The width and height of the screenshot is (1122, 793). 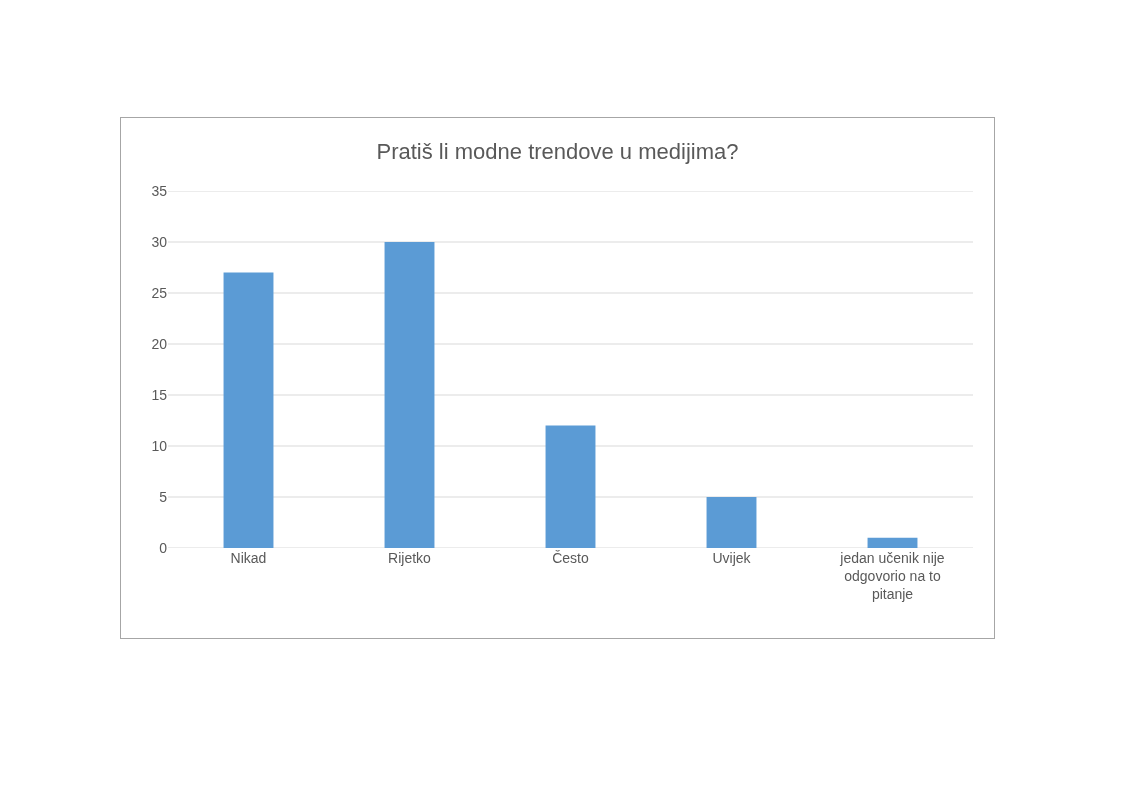 I want to click on x-tick-label: Često, so click(x=570, y=558).